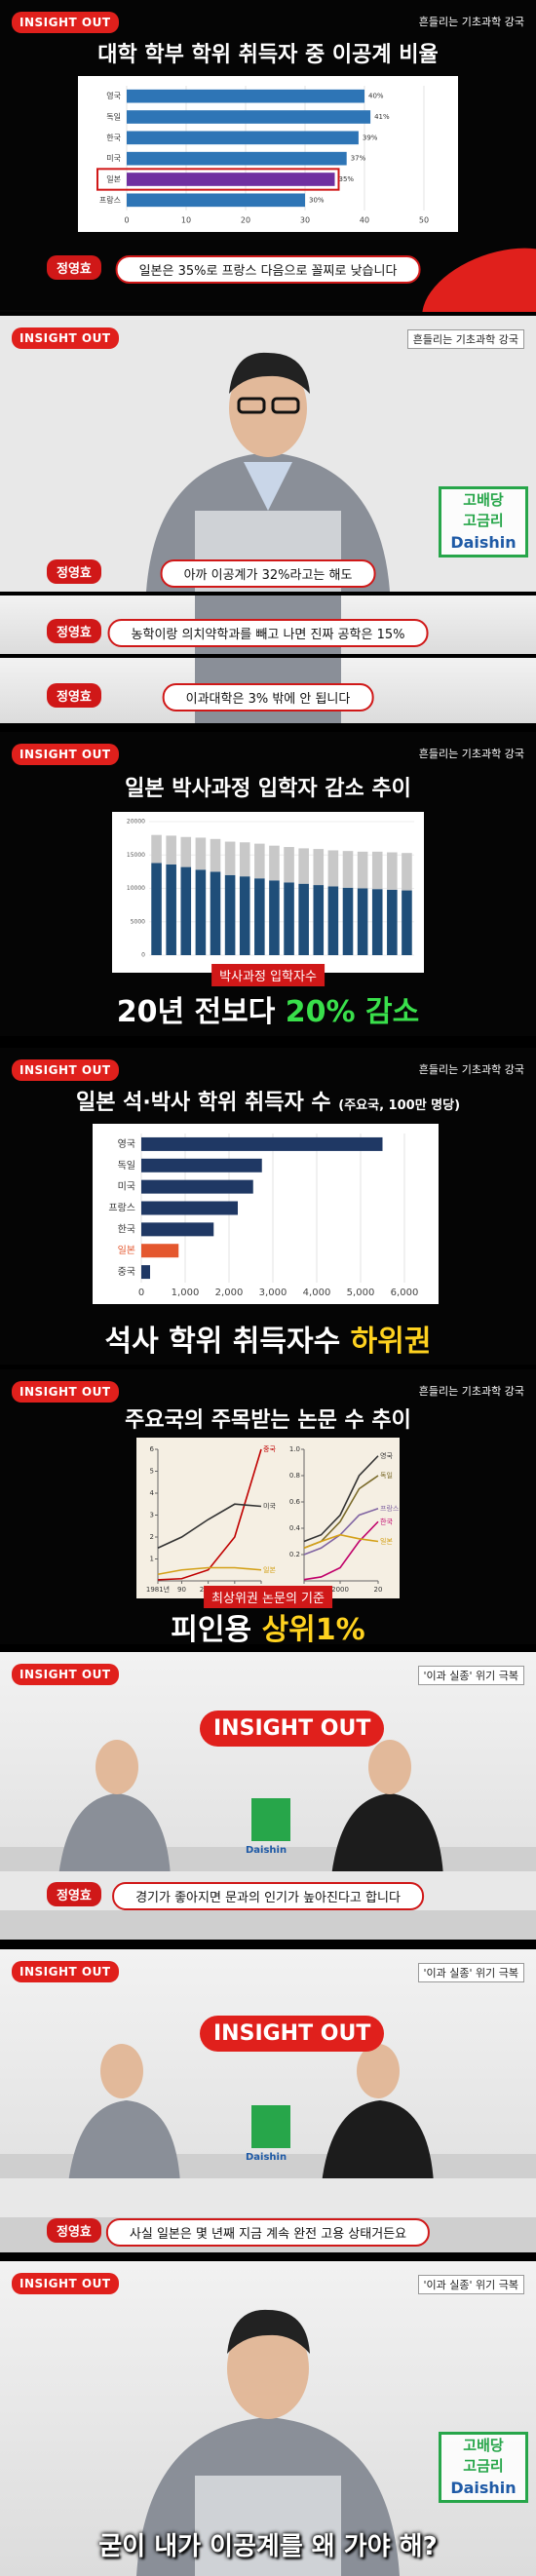 The width and height of the screenshot is (536, 2576). I want to click on x-tick-label: 1,000, so click(186, 1293).